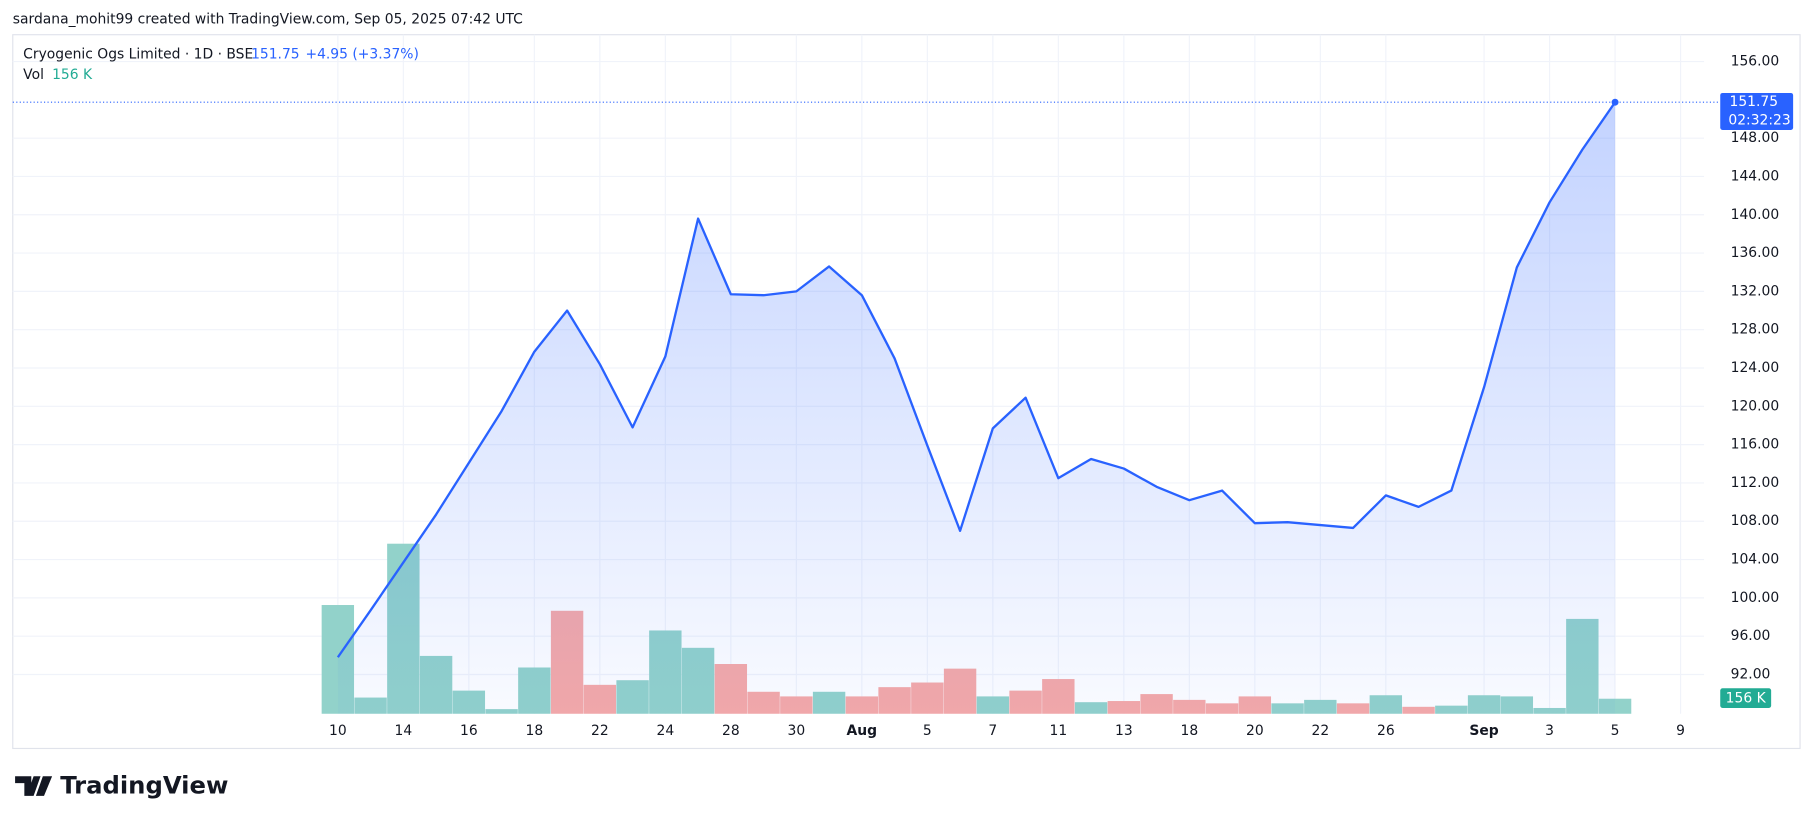  Describe the element at coordinates (1059, 731) in the screenshot. I see `x-tick-label: 11` at that location.